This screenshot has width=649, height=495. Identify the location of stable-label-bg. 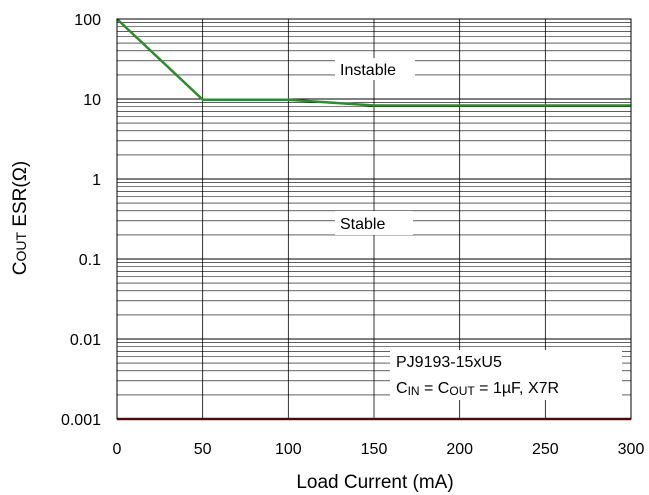
(374, 223).